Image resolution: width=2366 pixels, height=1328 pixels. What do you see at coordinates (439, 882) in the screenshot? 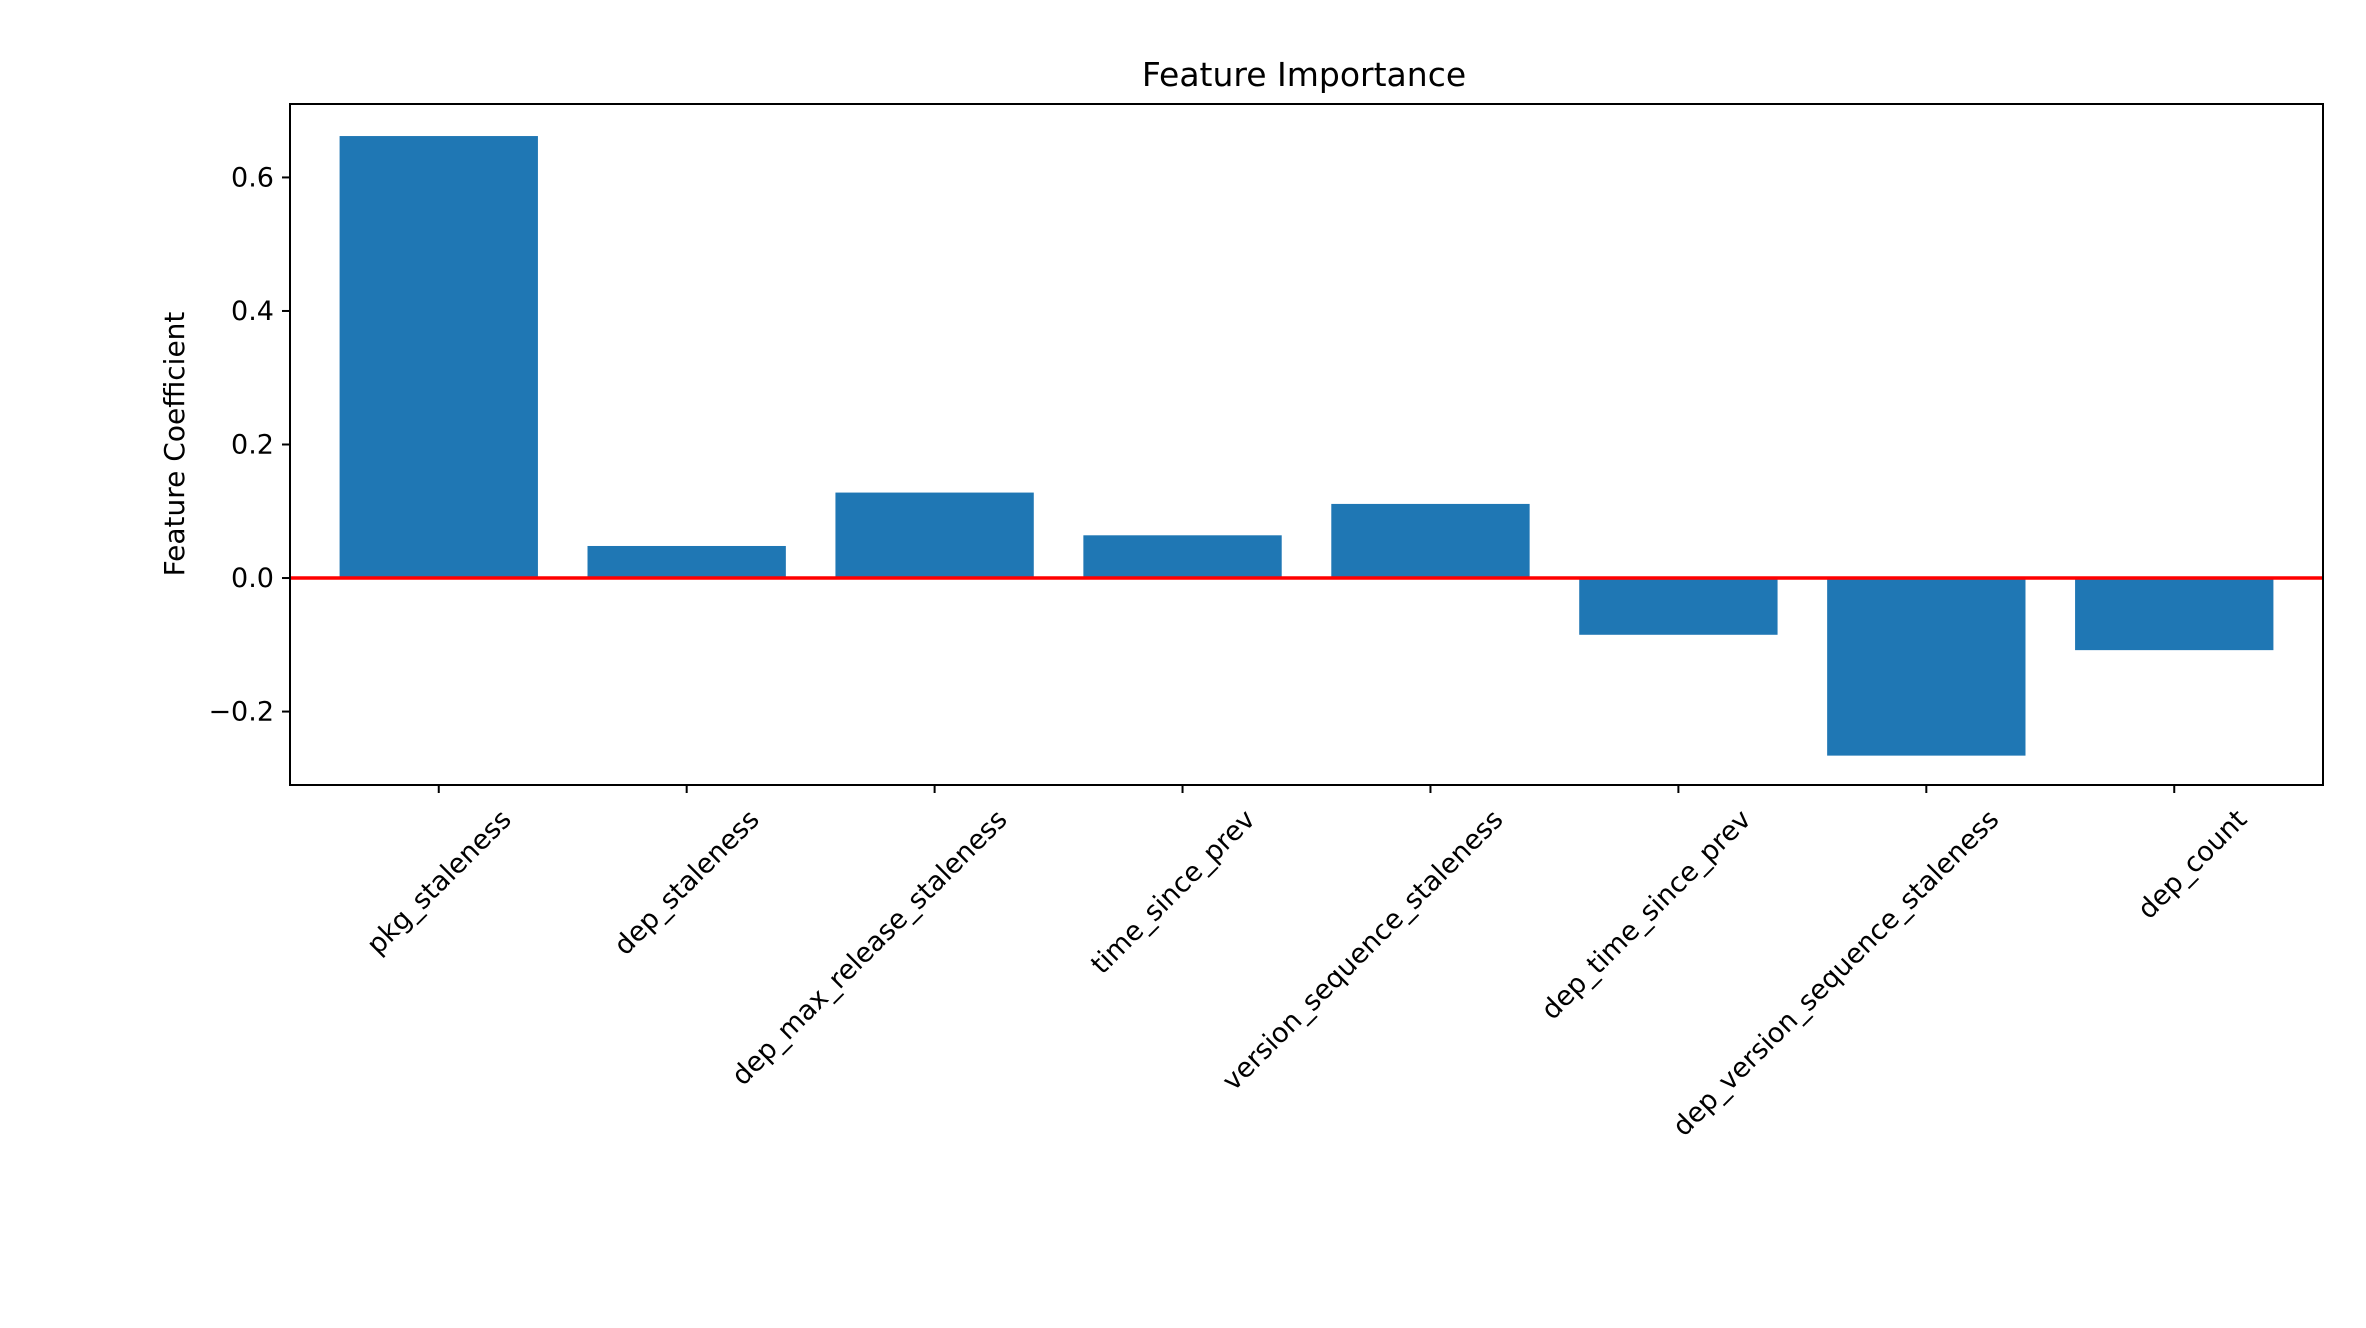
I see `x-tick-label: pkg_staleness` at bounding box center [439, 882].